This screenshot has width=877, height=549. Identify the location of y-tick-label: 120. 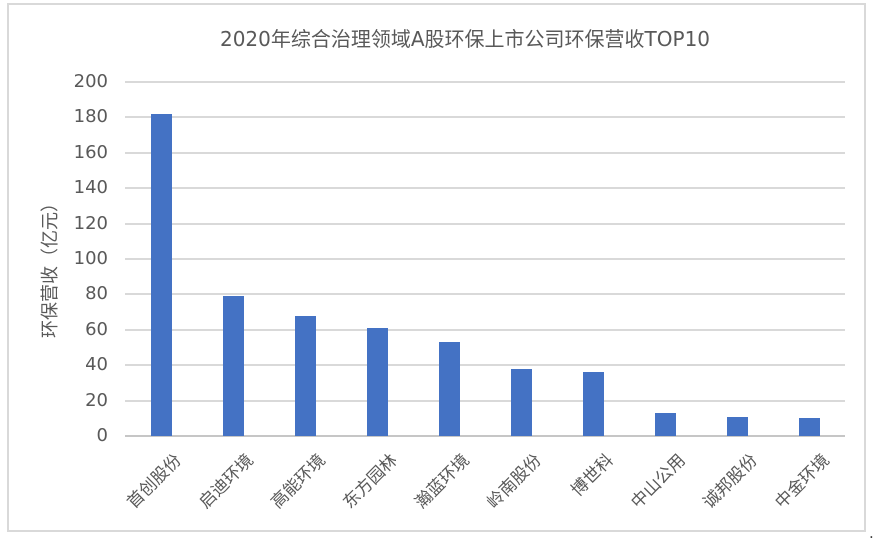
(90, 223).